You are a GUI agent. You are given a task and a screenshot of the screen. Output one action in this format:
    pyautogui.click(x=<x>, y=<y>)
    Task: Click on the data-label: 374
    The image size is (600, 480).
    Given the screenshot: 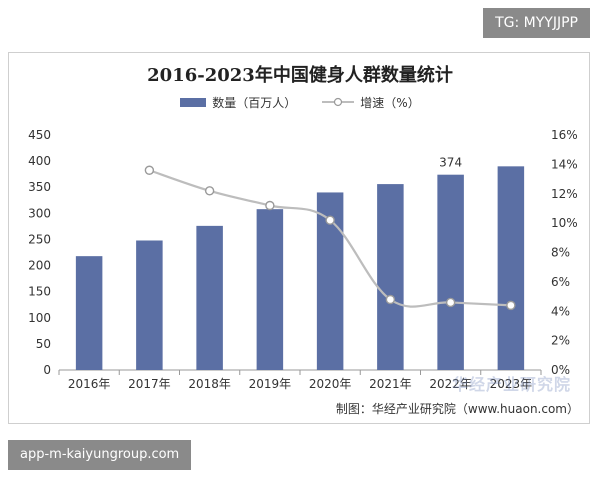 What is the action you would take?
    pyautogui.click(x=450, y=163)
    